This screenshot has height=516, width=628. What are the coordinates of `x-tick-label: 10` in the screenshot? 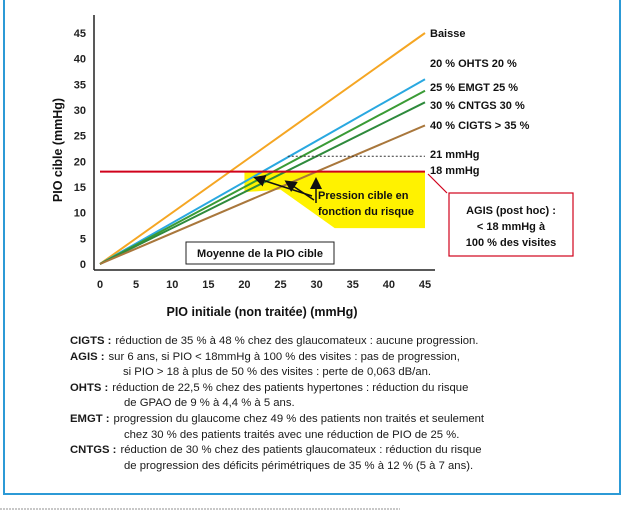 It's located at (172, 285).